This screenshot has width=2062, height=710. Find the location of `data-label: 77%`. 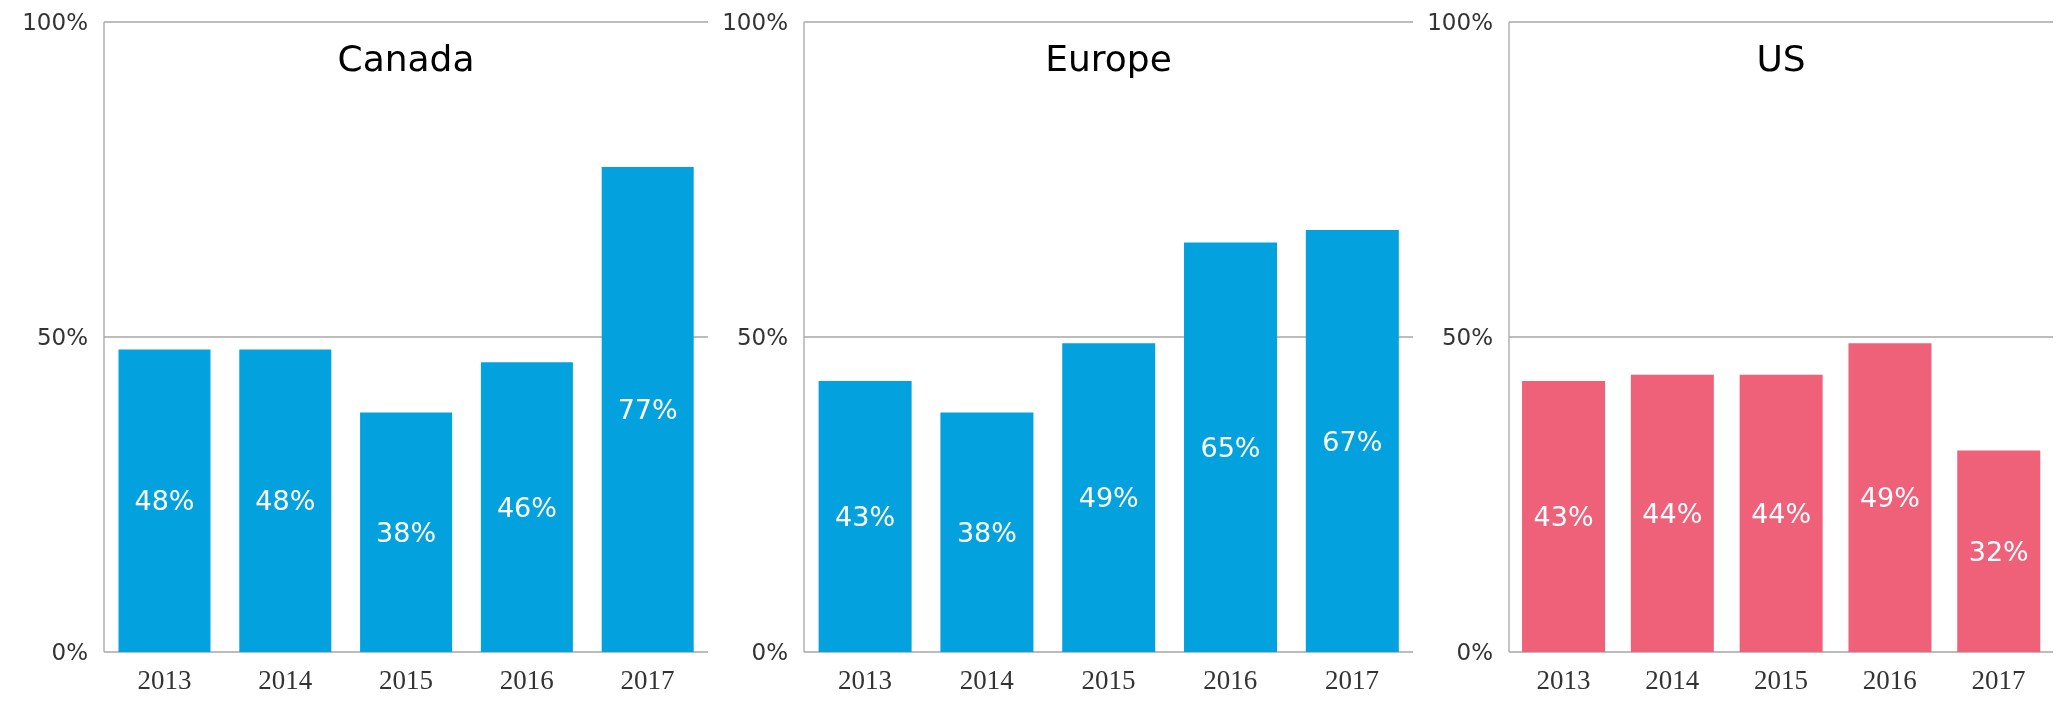

data-label: 77% is located at coordinates (647, 410).